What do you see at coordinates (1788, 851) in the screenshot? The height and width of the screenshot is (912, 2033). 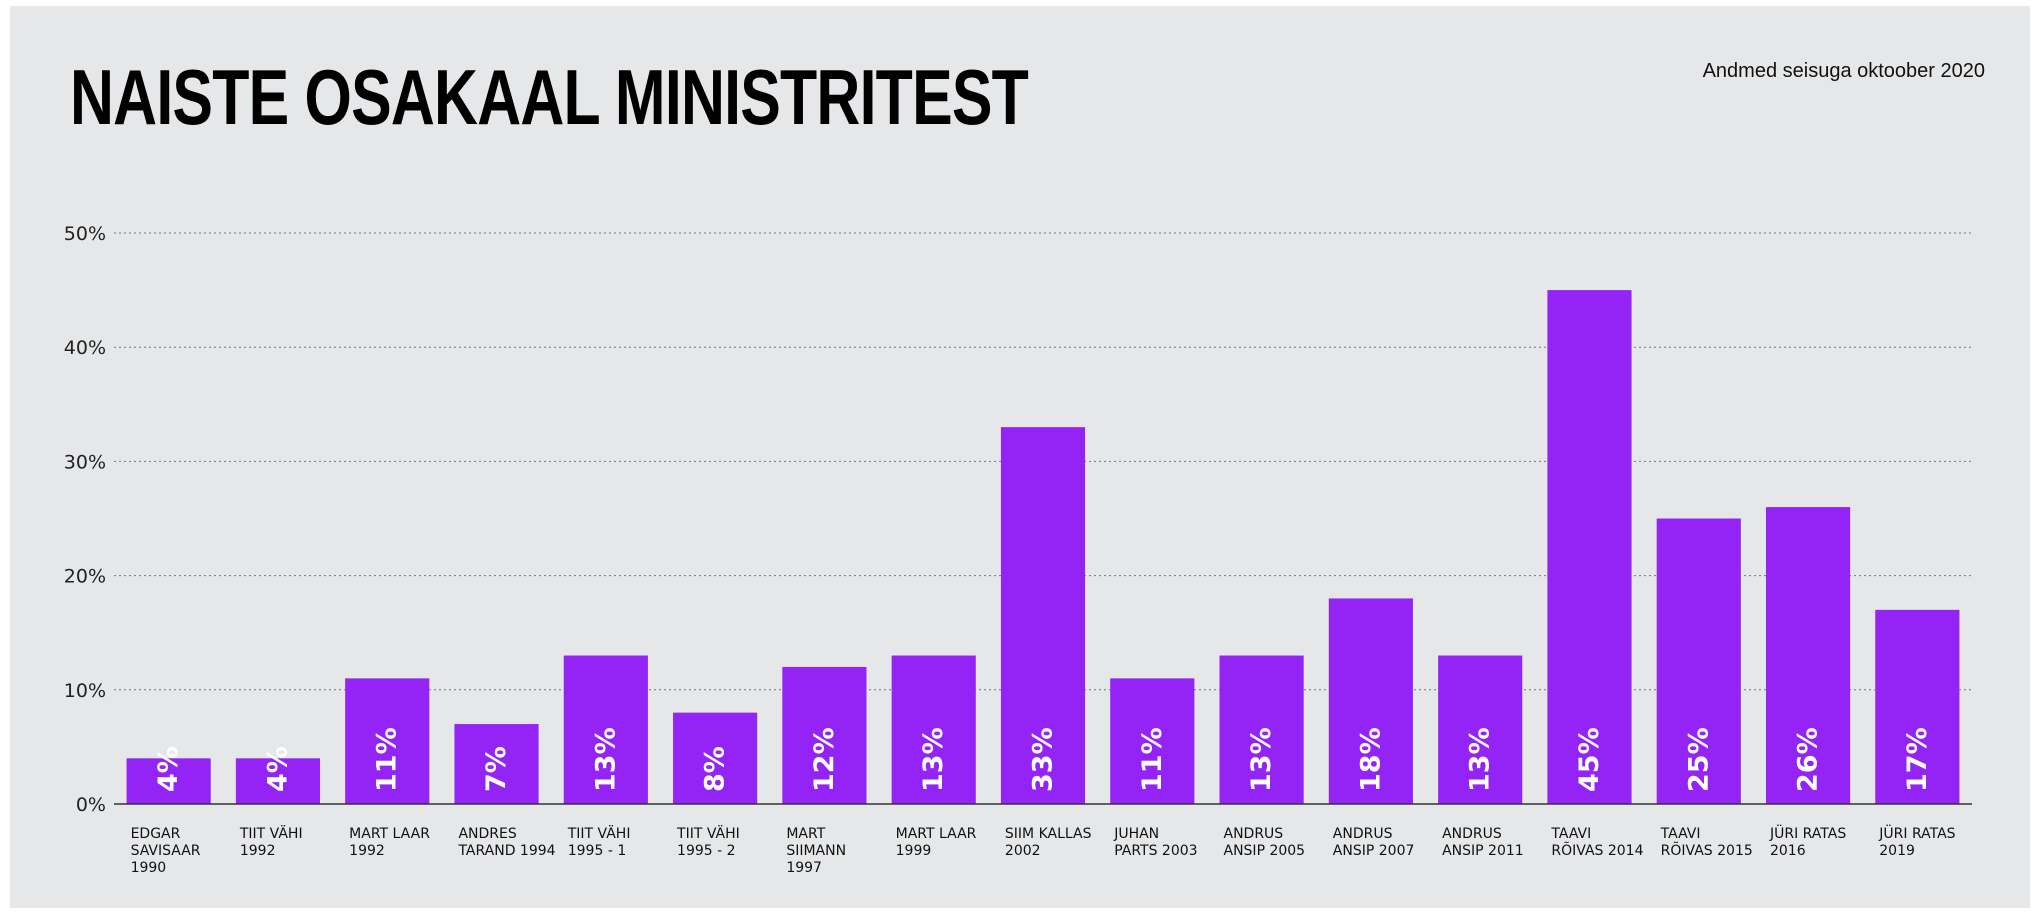 I see `x-tick-label: 2016` at bounding box center [1788, 851].